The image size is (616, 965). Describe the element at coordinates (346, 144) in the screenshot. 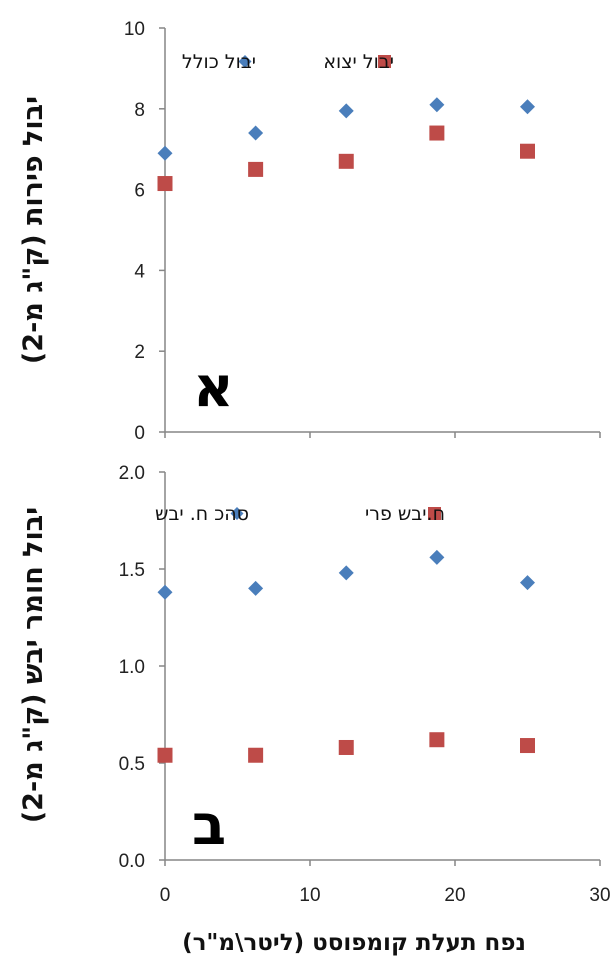

I see `panel-a-points` at that location.